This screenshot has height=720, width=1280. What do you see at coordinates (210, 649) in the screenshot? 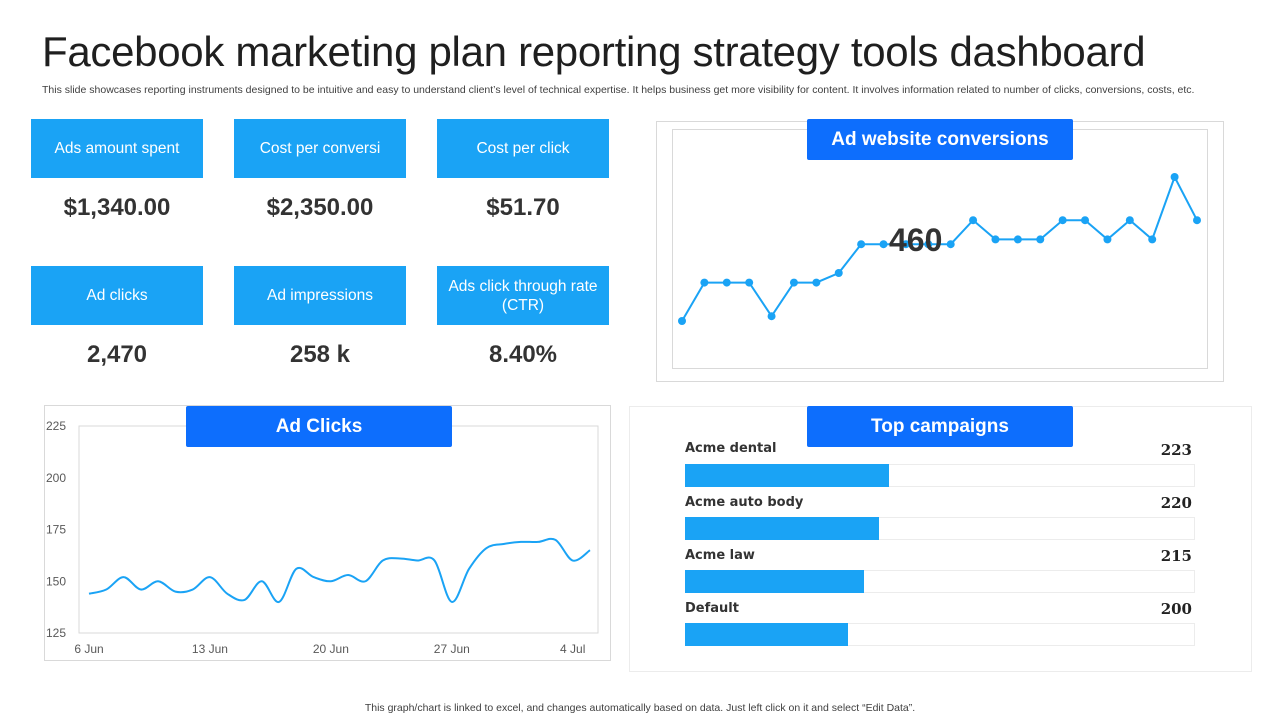
I see `x-tick-label: 13 Jun` at bounding box center [210, 649].